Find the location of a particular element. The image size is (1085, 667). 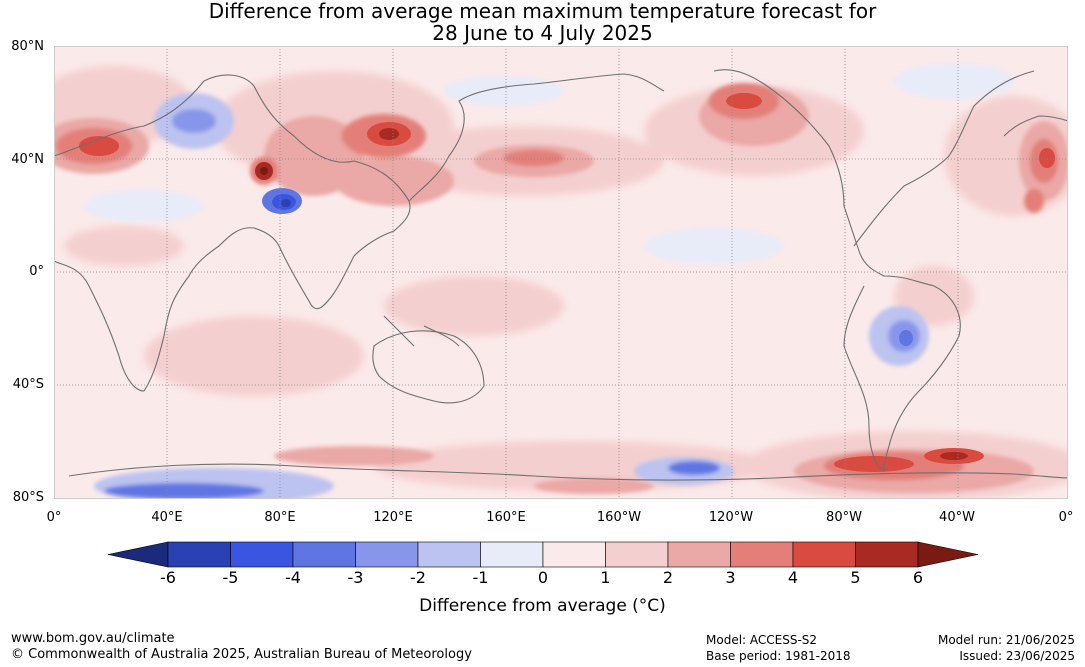

lon-label-160w: 160°W is located at coordinates (619, 517).